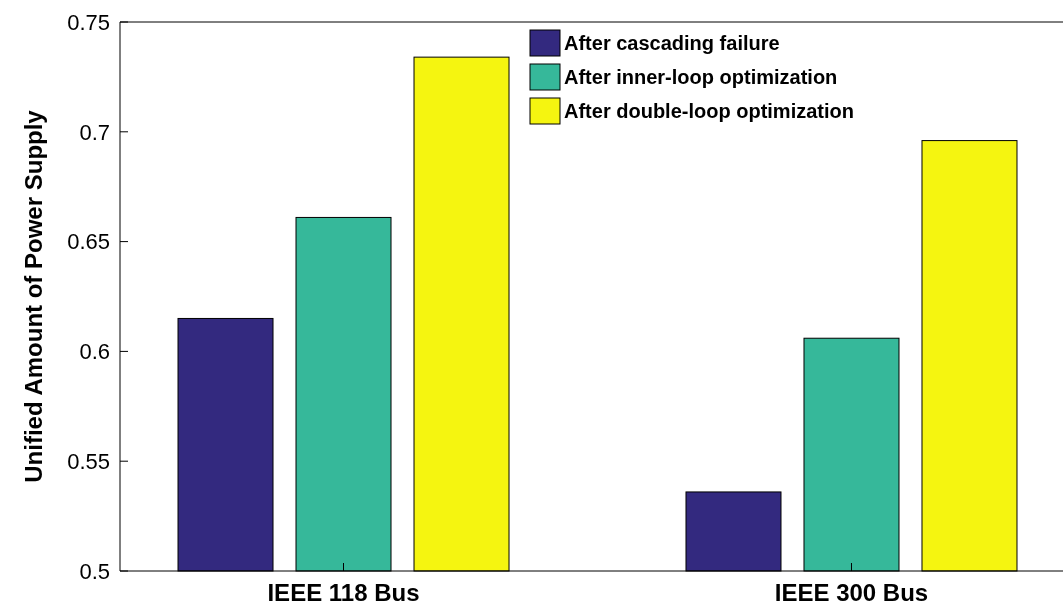 The height and width of the screenshot is (612, 1063). What do you see at coordinates (343, 592) in the screenshot?
I see `x-tick-label: IEEE 118 Bus` at bounding box center [343, 592].